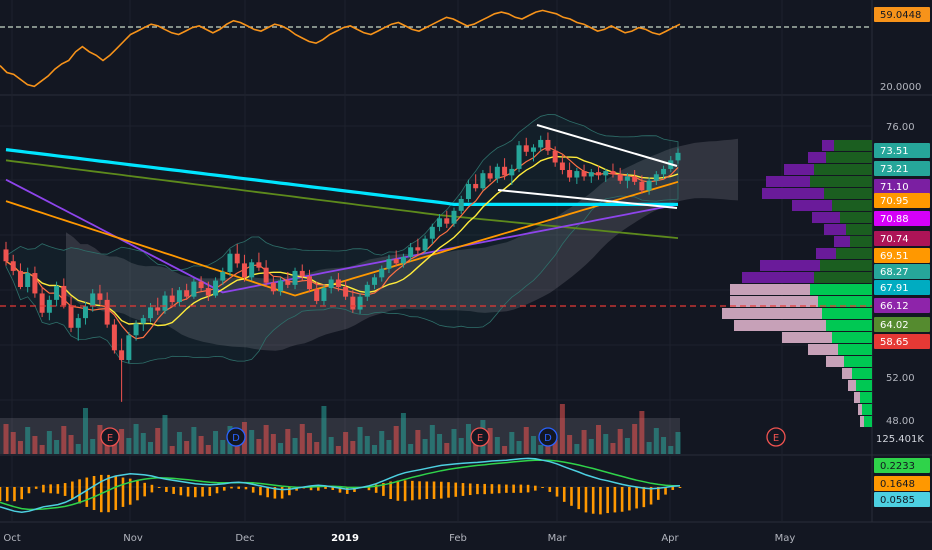 The width and height of the screenshot is (932, 550). What do you see at coordinates (341, 486) in the screenshot?
I see `macd-pane` at bounding box center [341, 486].